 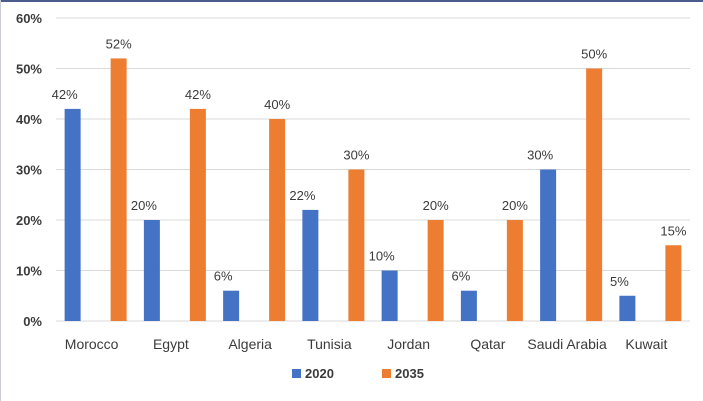 What do you see at coordinates (151, 270) in the screenshot?
I see `bar-2020-egypt` at bounding box center [151, 270].